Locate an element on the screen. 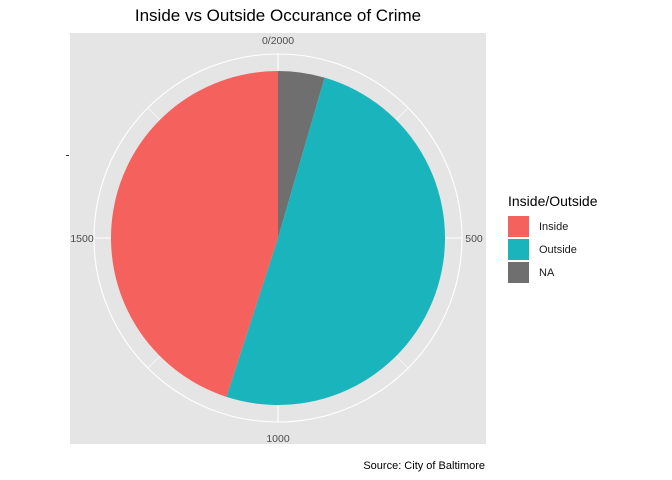 This screenshot has height=480, width=672. legend-label-na: NA is located at coordinates (547, 272).